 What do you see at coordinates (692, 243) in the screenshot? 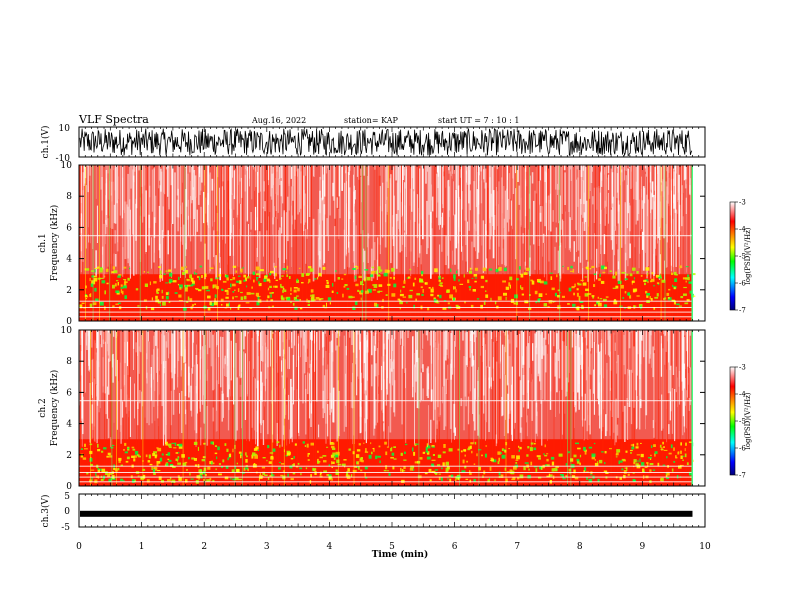
I see `edge-column` at bounding box center [692, 243].